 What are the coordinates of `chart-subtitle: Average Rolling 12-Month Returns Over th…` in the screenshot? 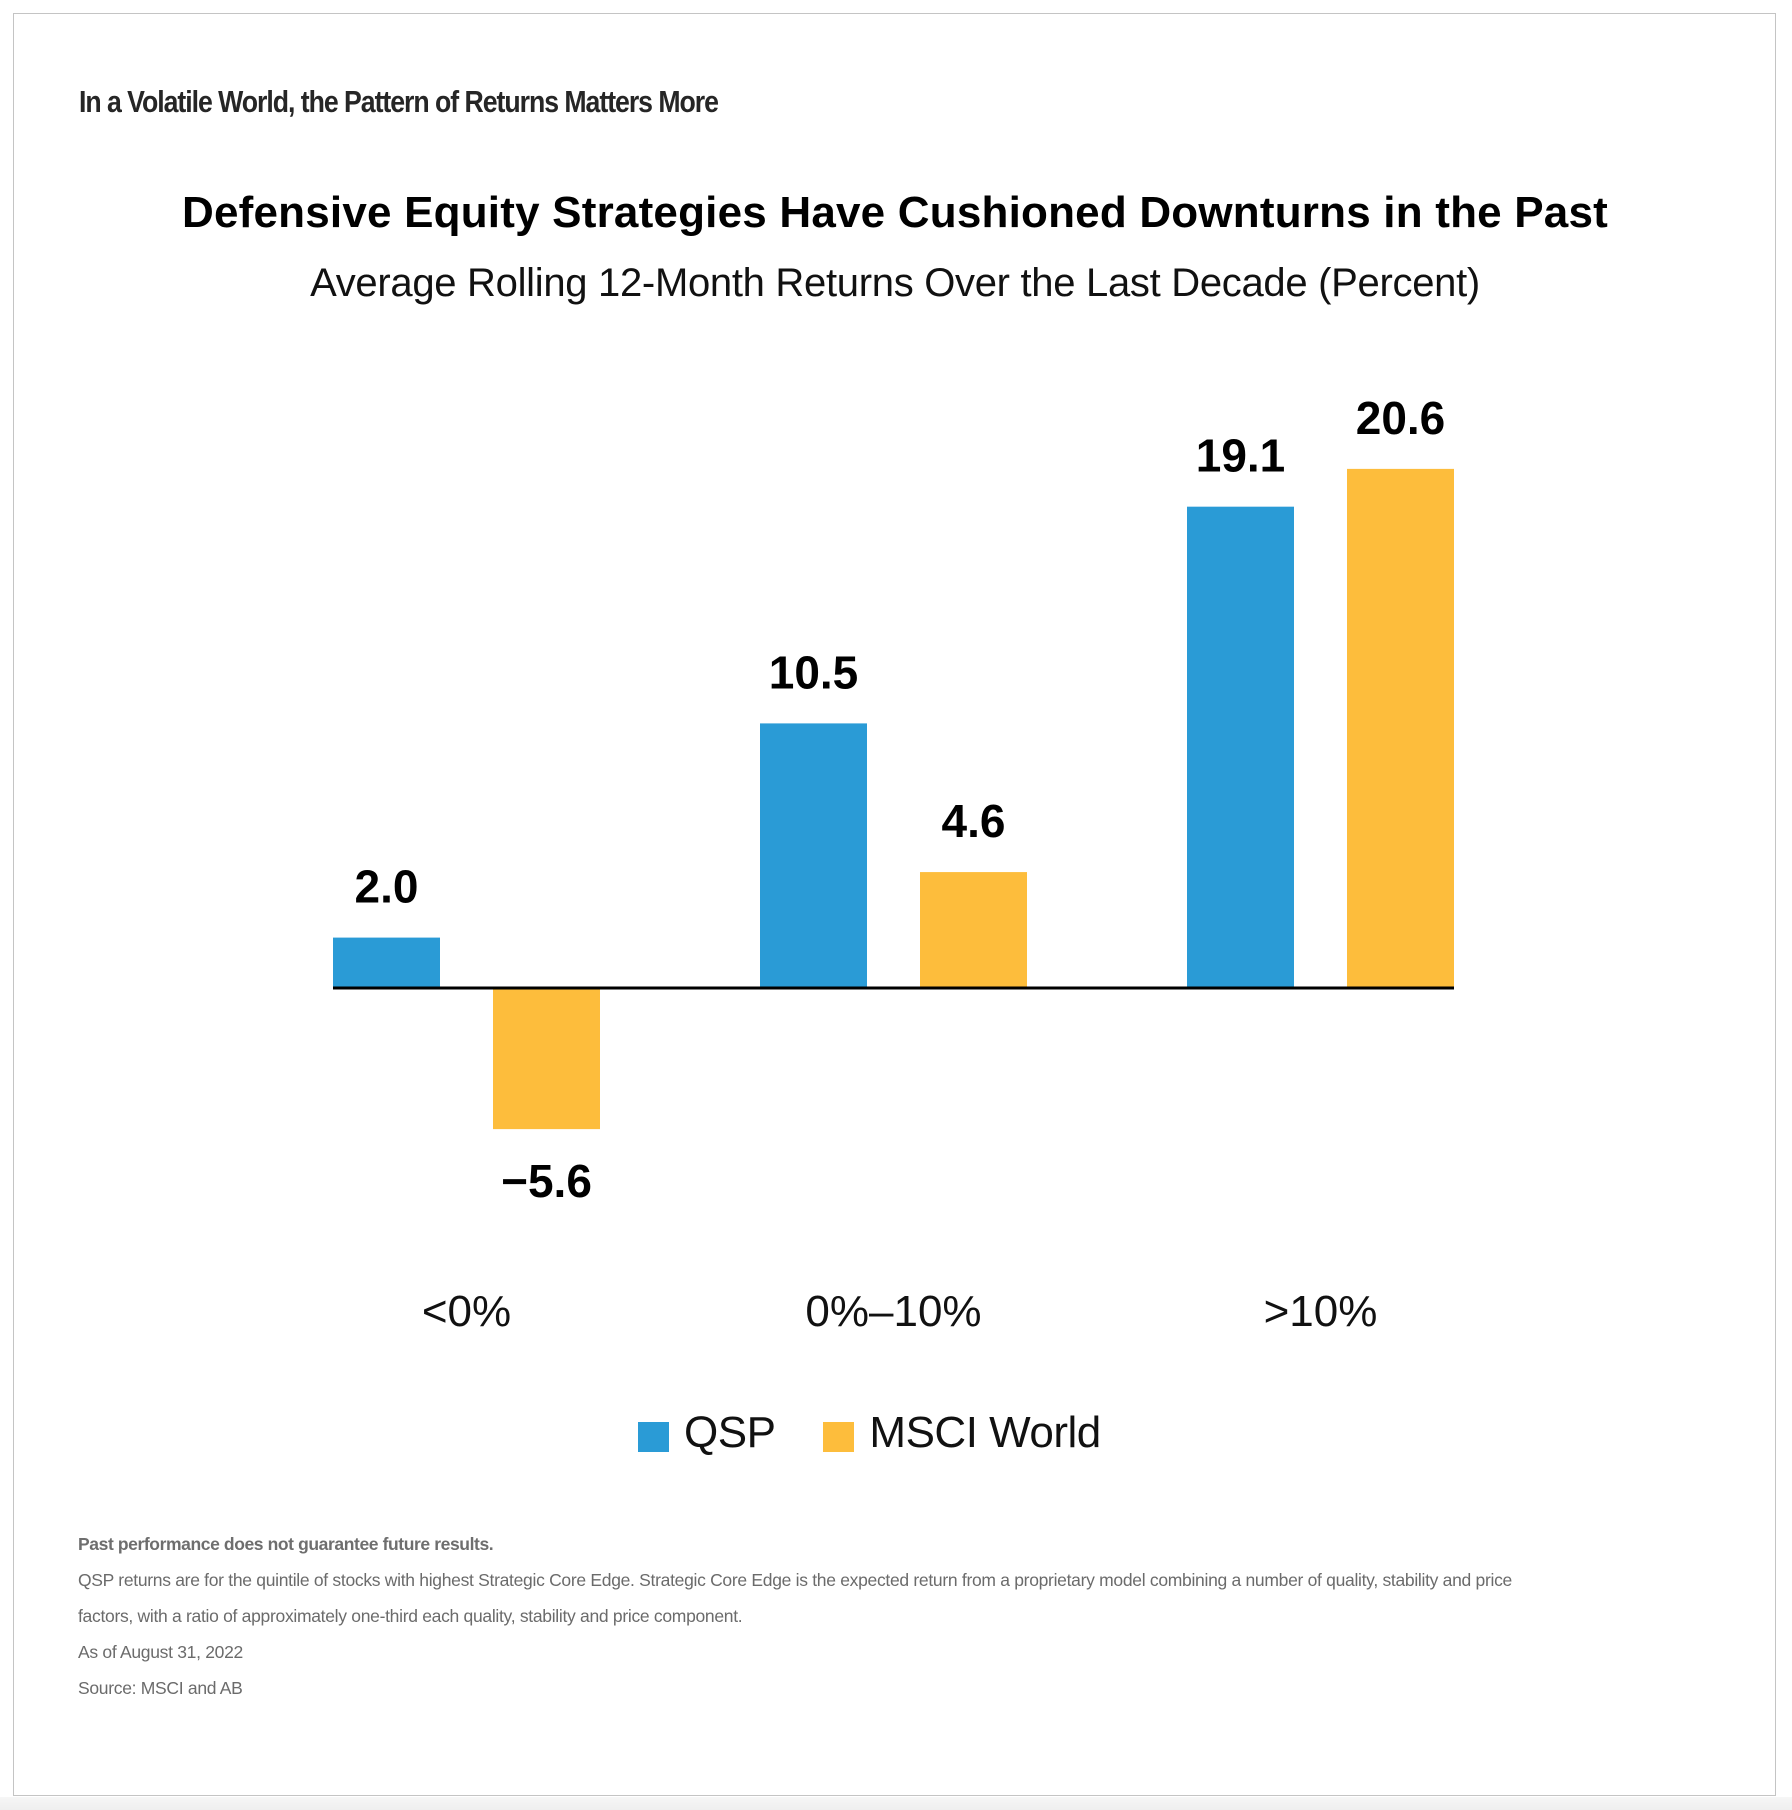 It's located at (895, 283).